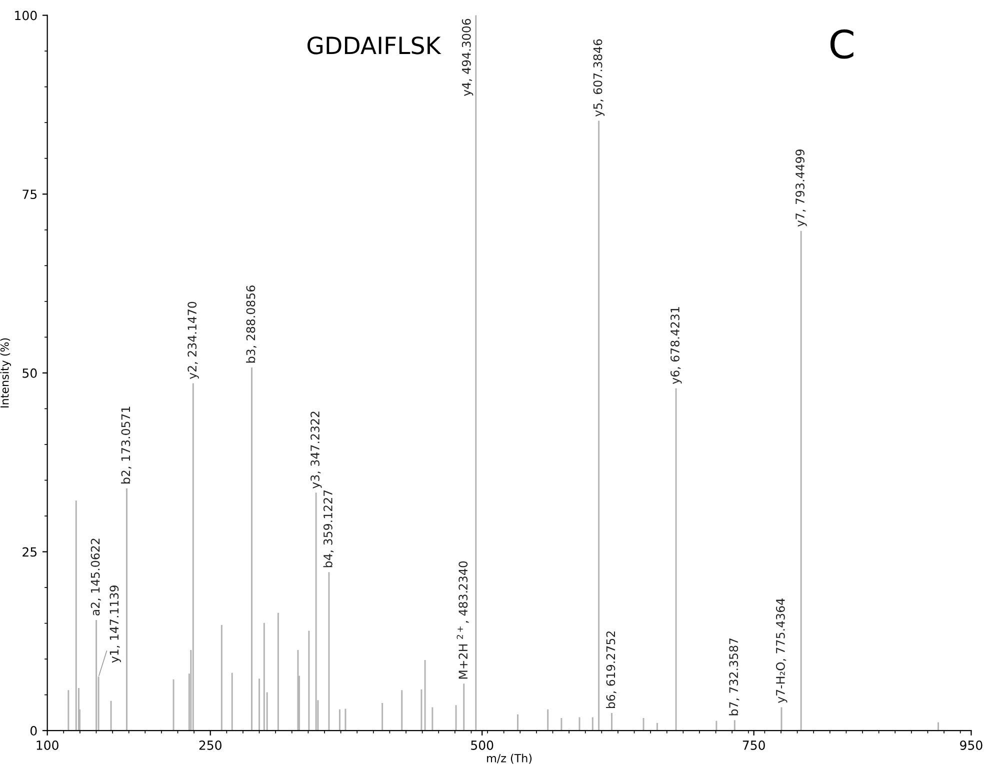 Image resolution: width=986 pixels, height=765 pixels. I want to click on x-tick-label: 100, so click(47, 745).